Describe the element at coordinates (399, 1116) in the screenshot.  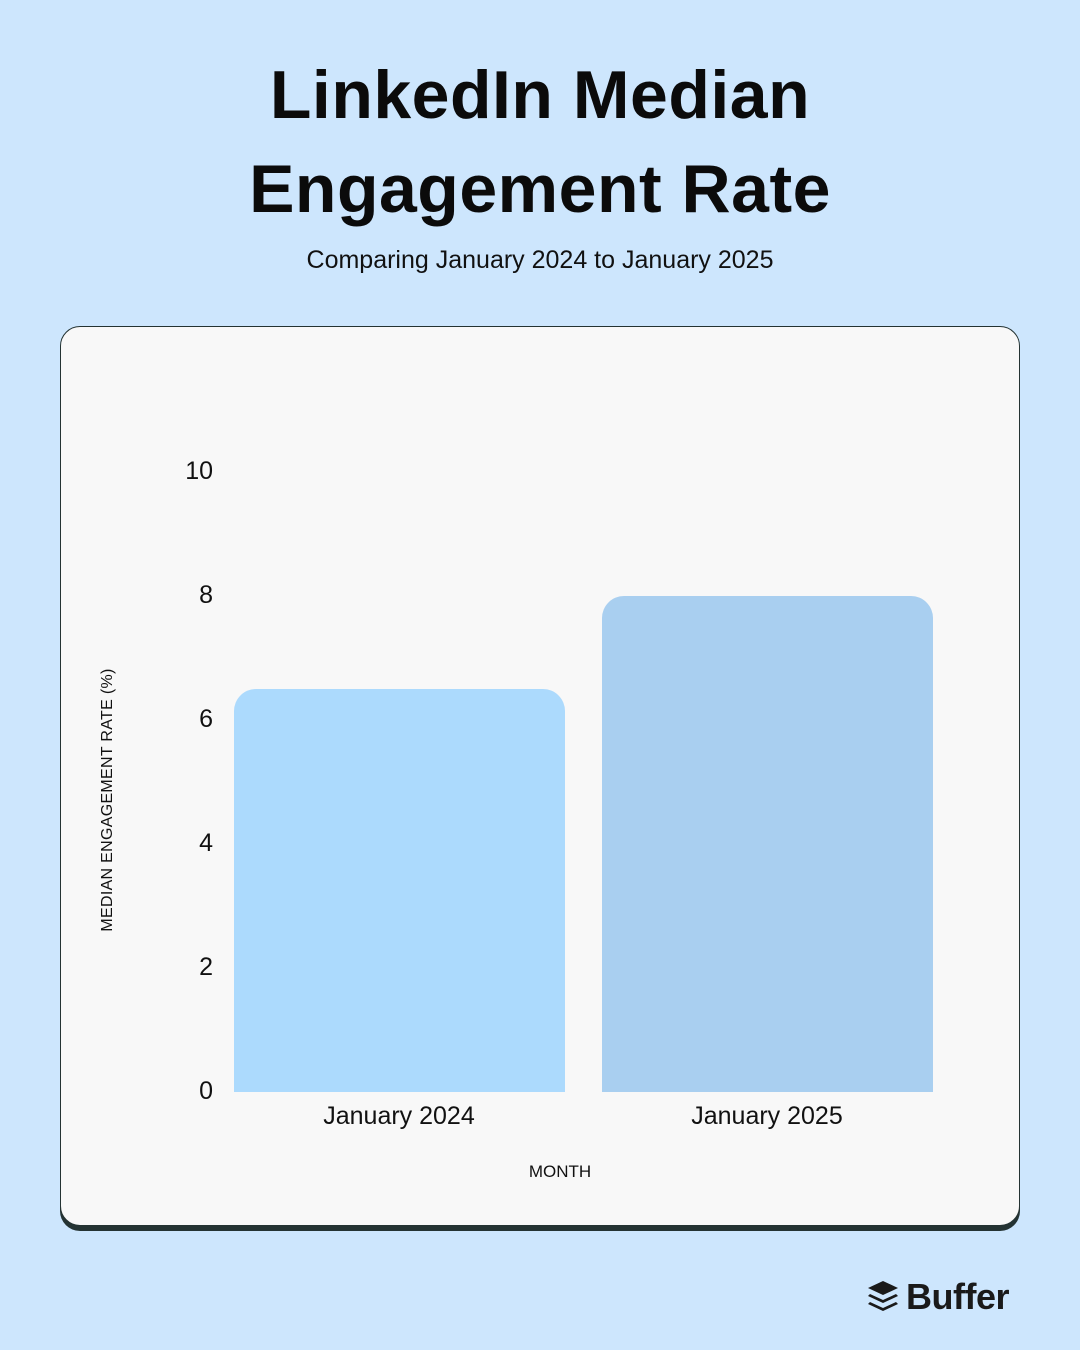
I see `x-tick-january-2024: January 2024` at that location.